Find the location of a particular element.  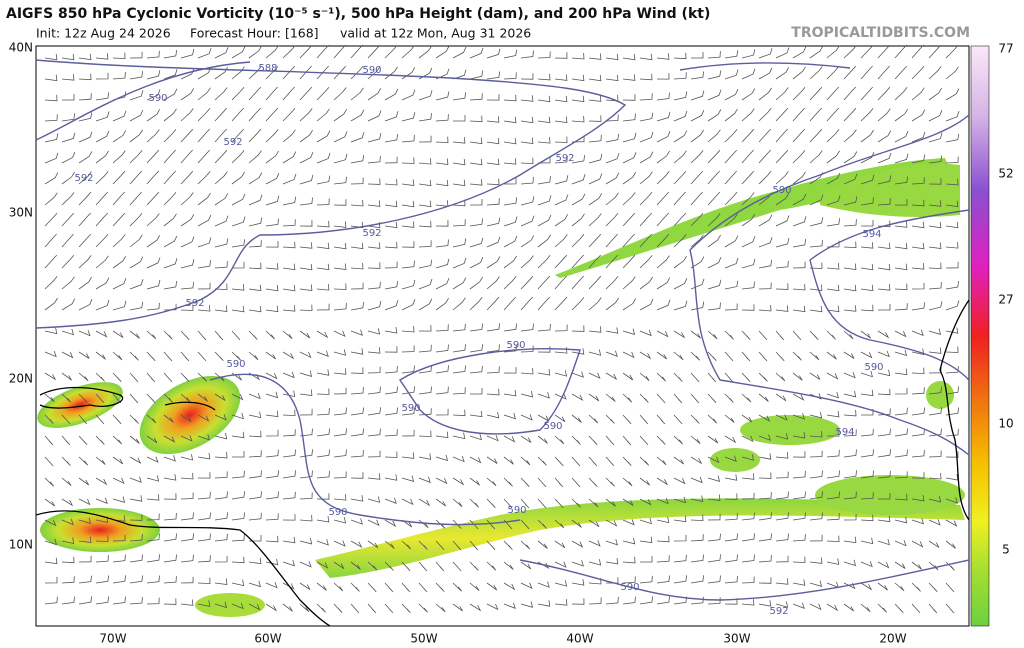

lon-label: 30W is located at coordinates (736, 639).